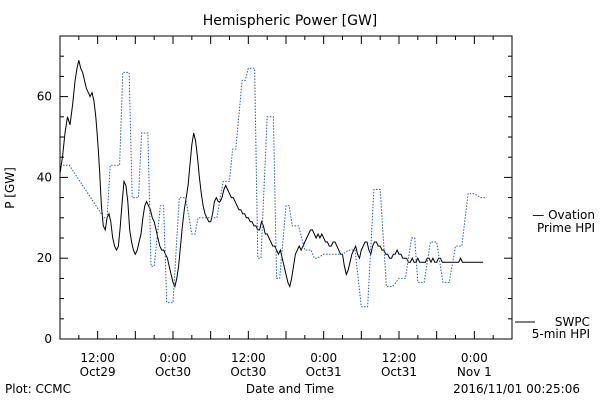 The image size is (600, 400). Describe the element at coordinates (48, 339) in the screenshot. I see `y-tick-label: 0` at that location.